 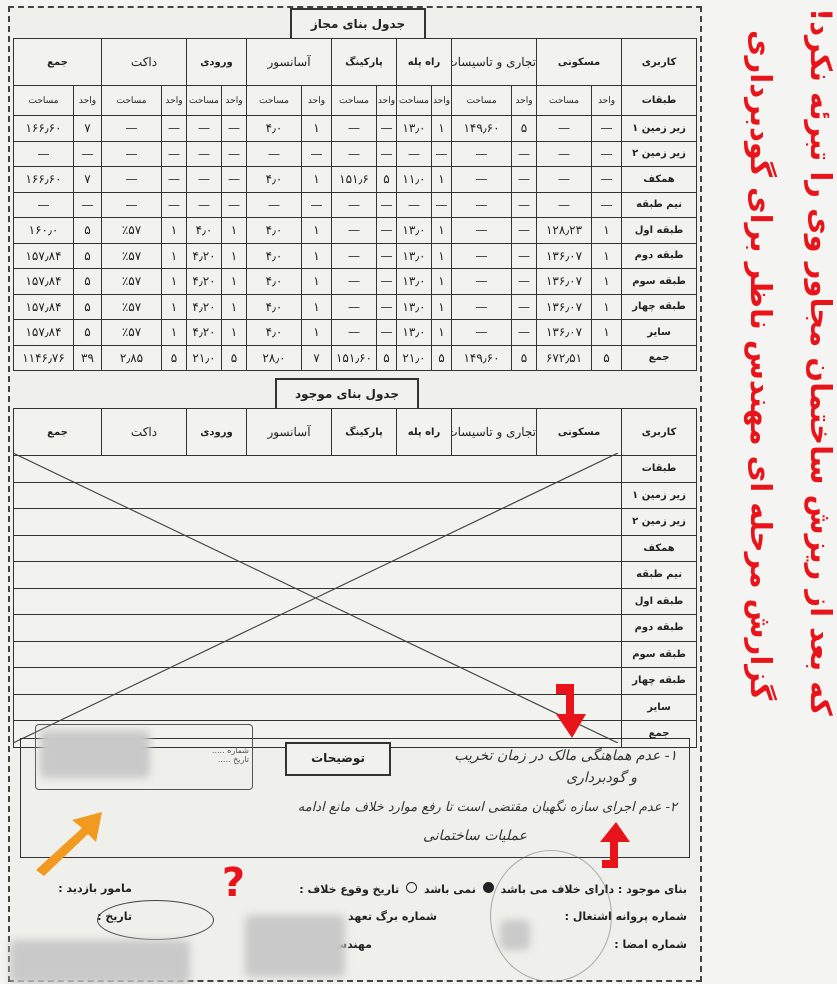 I want to click on commitment-sheet-label: شماره برگ تعهد, so click(x=392, y=916).